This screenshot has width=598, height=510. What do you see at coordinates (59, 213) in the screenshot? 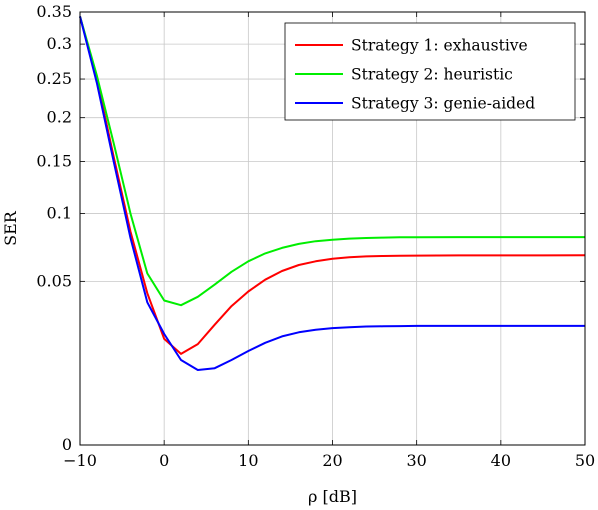
I see `y-tick-label: 0.1` at bounding box center [59, 213].